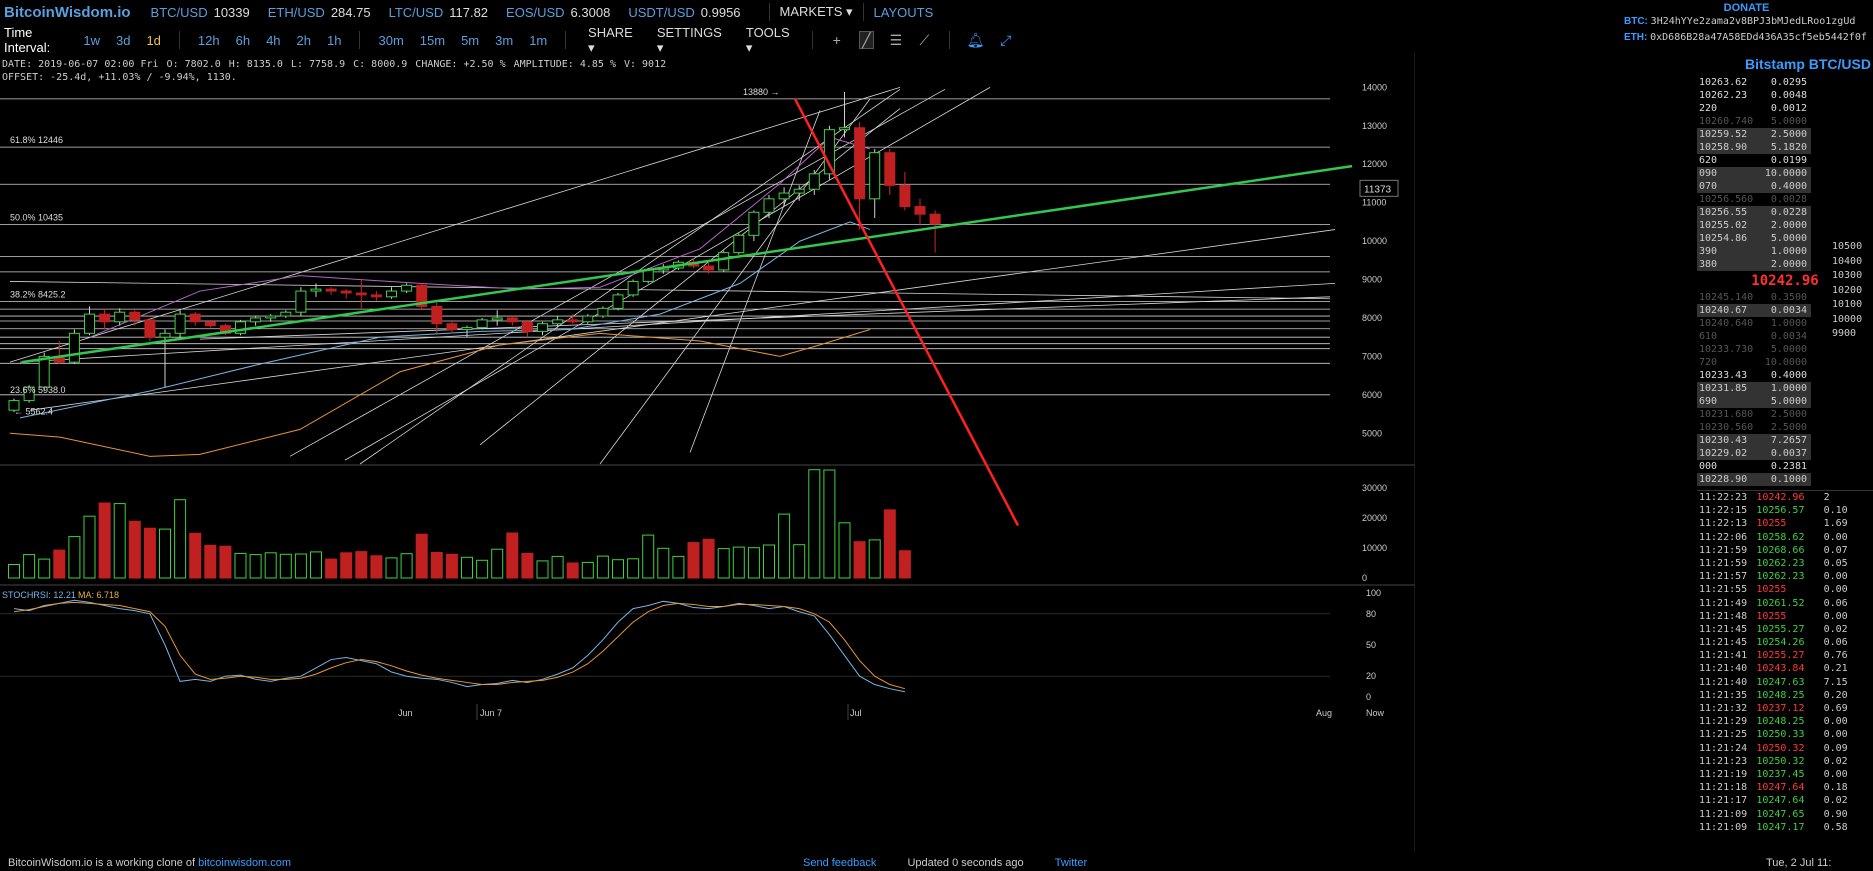  I want to click on ma-line, so click(445, 320).